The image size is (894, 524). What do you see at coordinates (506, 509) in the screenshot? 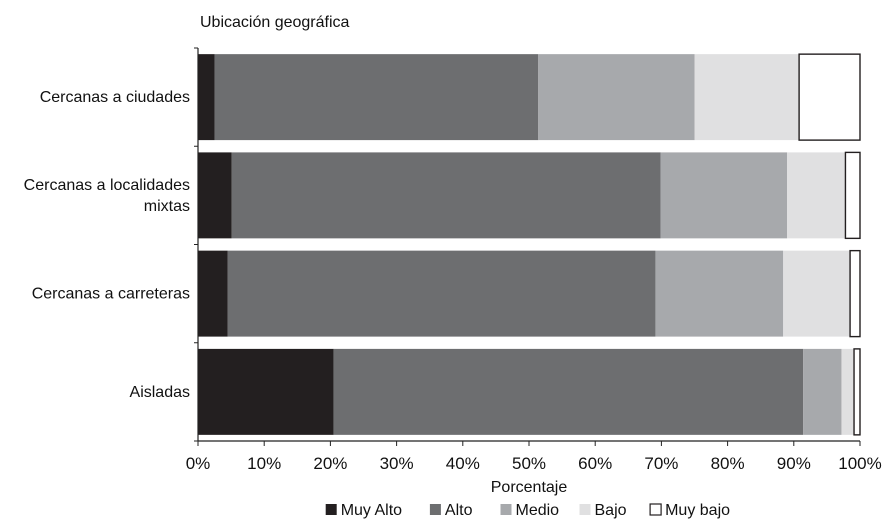
I see `legend-swatch-medio` at bounding box center [506, 509].